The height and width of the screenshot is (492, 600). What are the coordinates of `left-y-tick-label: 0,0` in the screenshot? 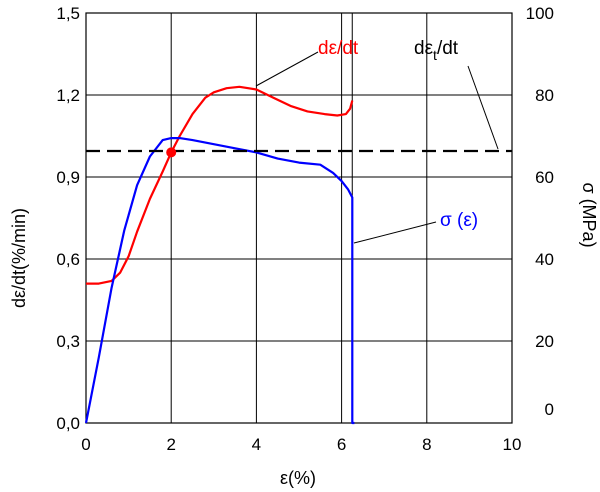 It's located at (68, 423).